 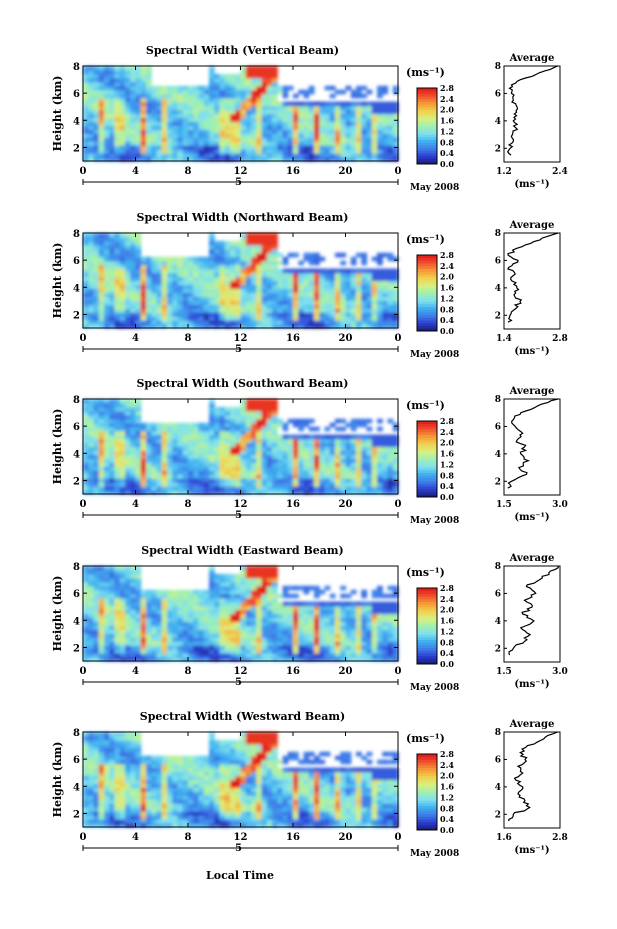 What do you see at coordinates (560, 172) in the screenshot?
I see `avg-x-tick: 2.4` at bounding box center [560, 172].